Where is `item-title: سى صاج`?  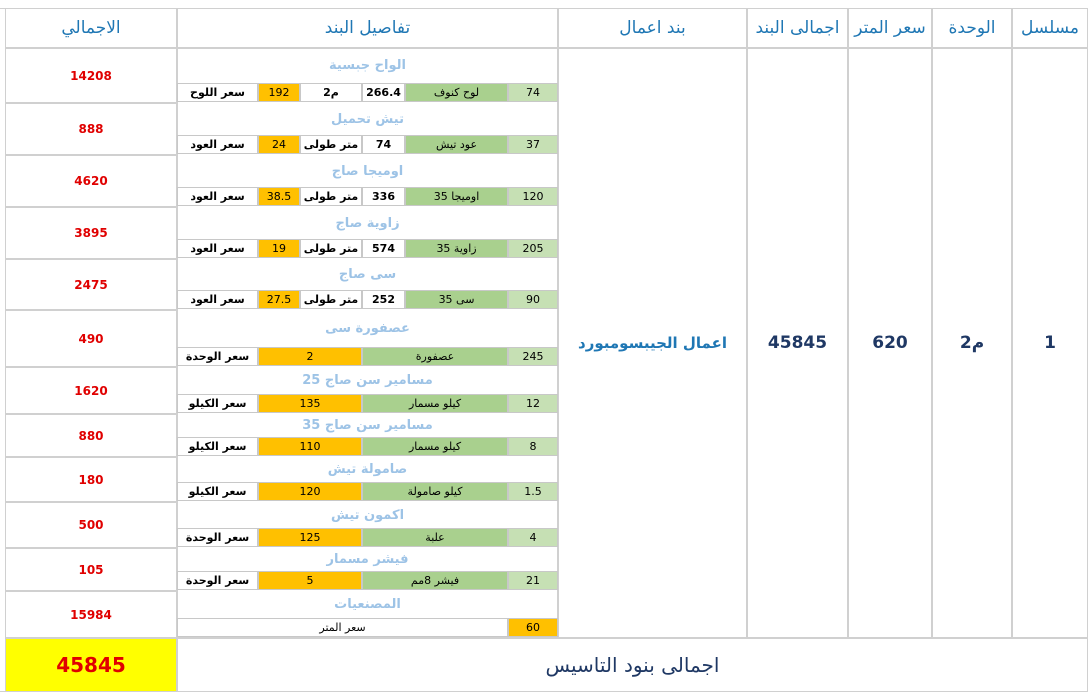 item-title: سى صاج is located at coordinates (367, 274).